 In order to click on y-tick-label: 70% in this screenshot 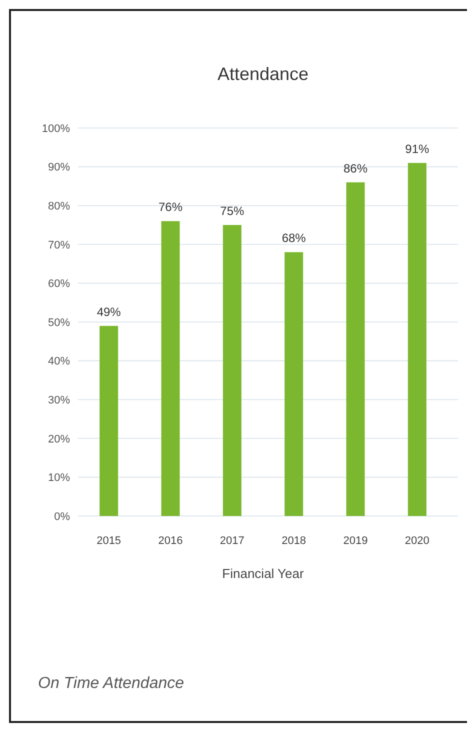, I will do `click(59, 245)`.